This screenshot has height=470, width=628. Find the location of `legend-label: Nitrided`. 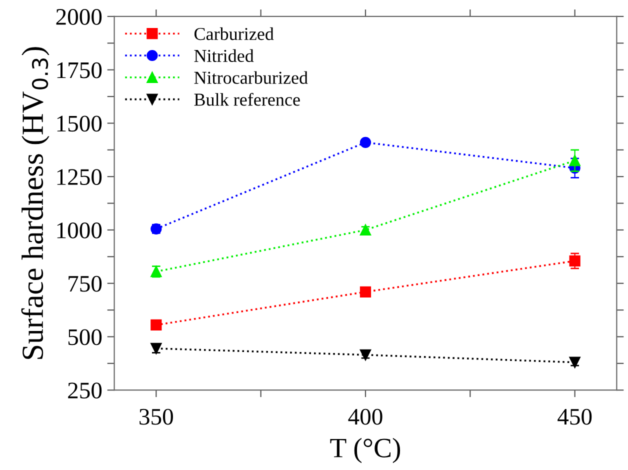

legend-label: Nitrided is located at coordinates (224, 55).